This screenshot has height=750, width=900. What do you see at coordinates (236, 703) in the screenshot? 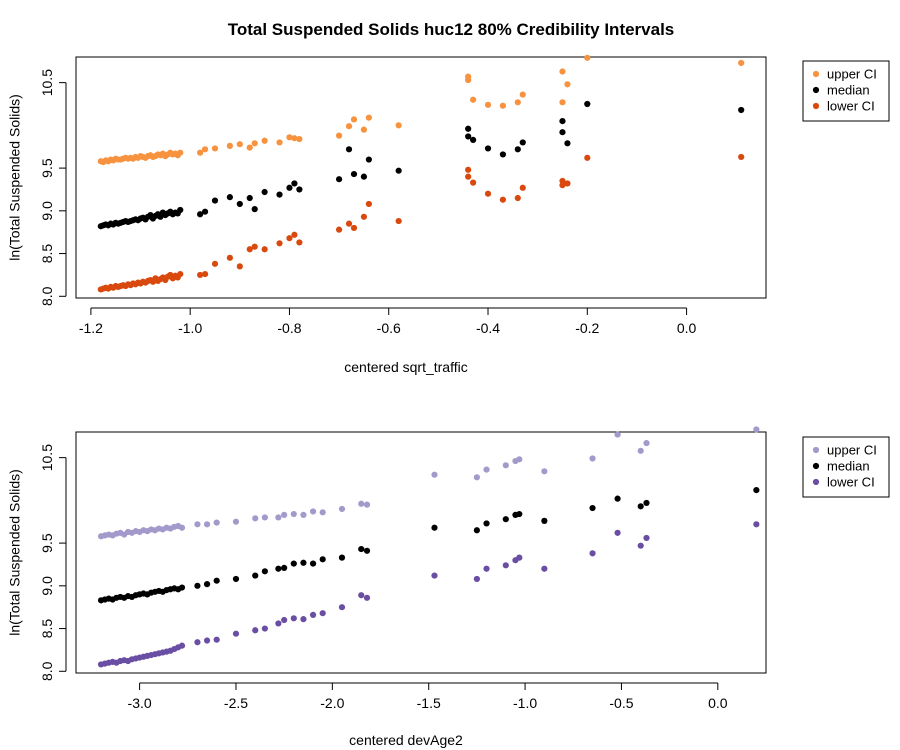
I see `x-tick-label: -2.5` at bounding box center [236, 703].